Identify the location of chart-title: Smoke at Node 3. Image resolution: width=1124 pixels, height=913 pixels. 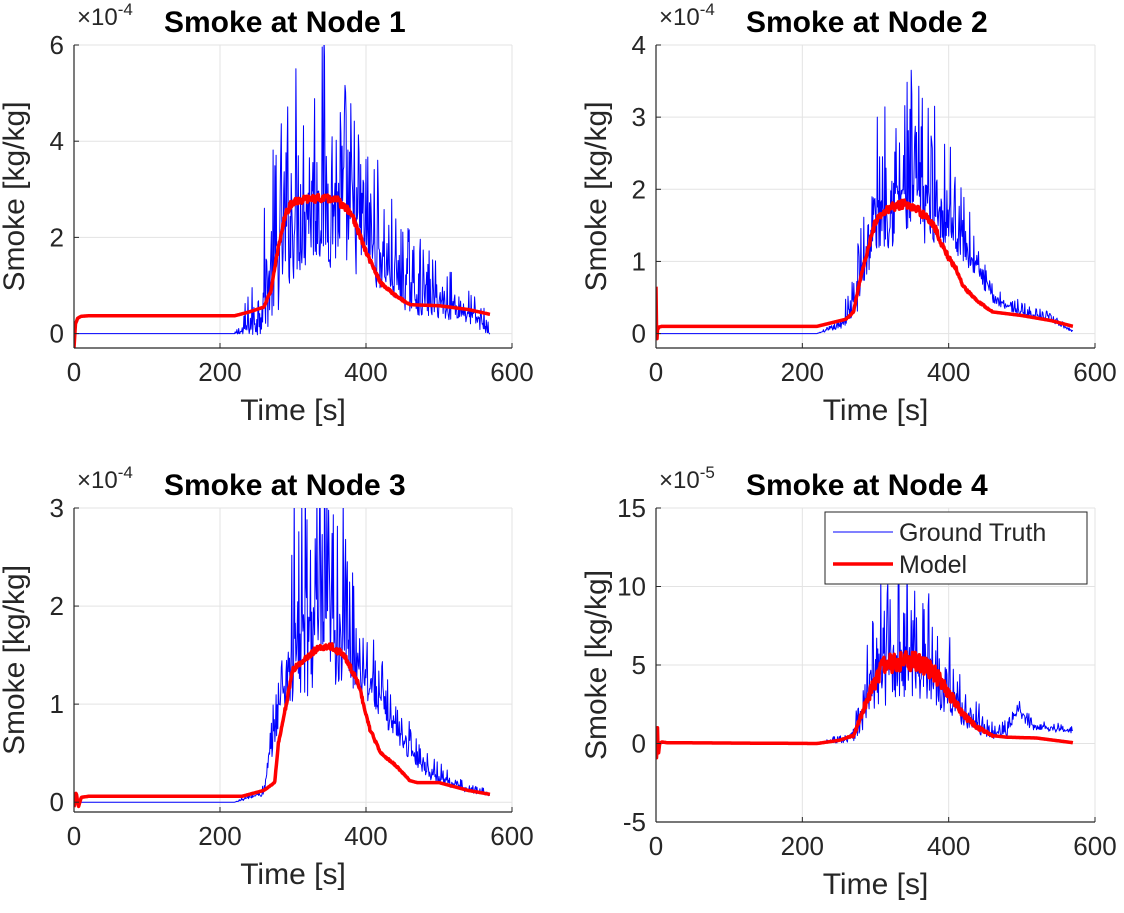
(285, 485).